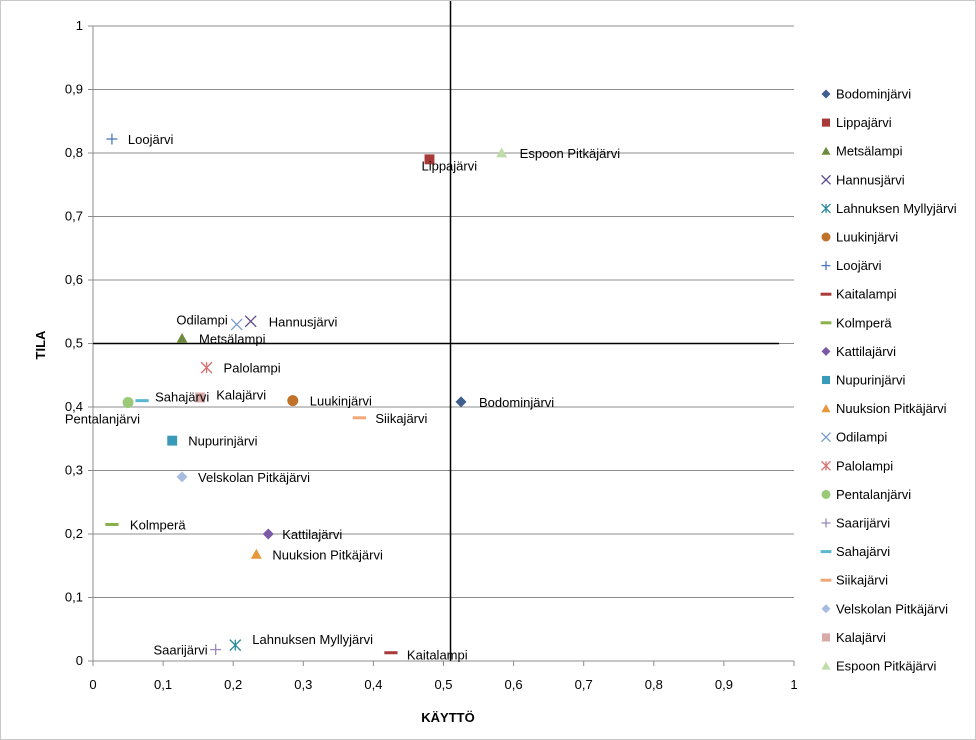  What do you see at coordinates (74, 216) in the screenshot?
I see `y-tick-label: 0,7` at bounding box center [74, 216].